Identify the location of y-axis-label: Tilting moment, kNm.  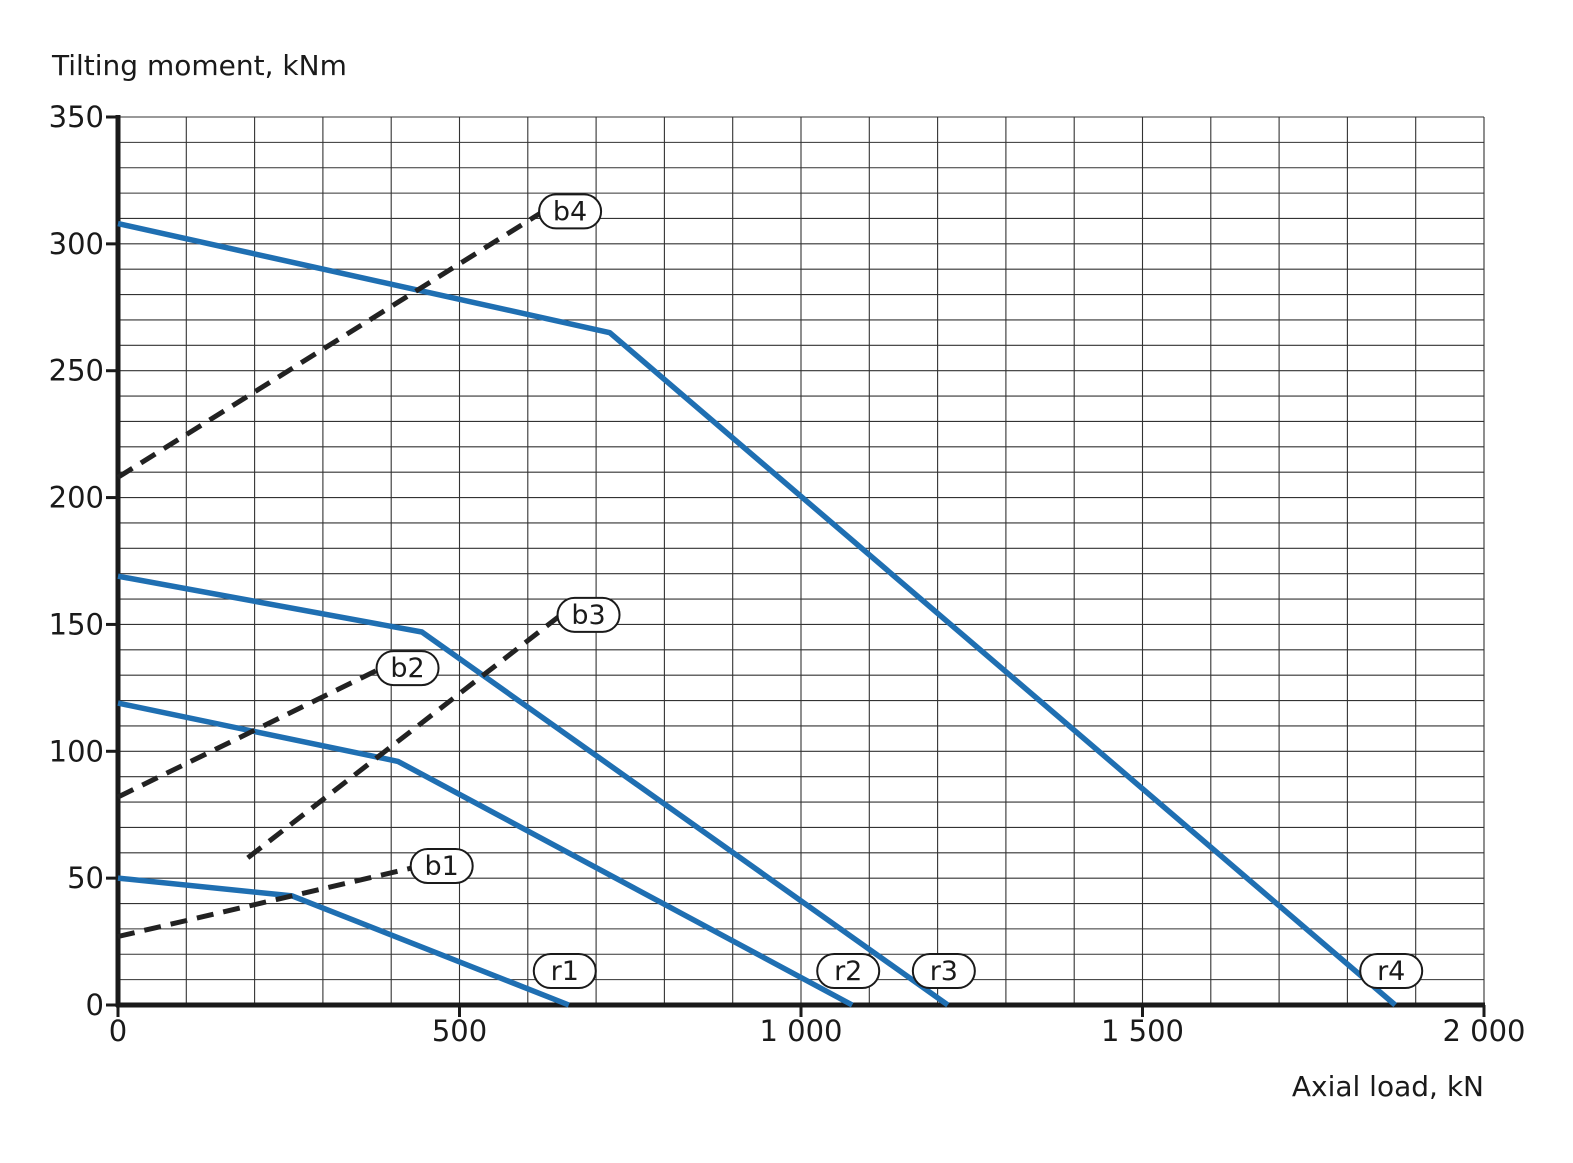
(199, 65).